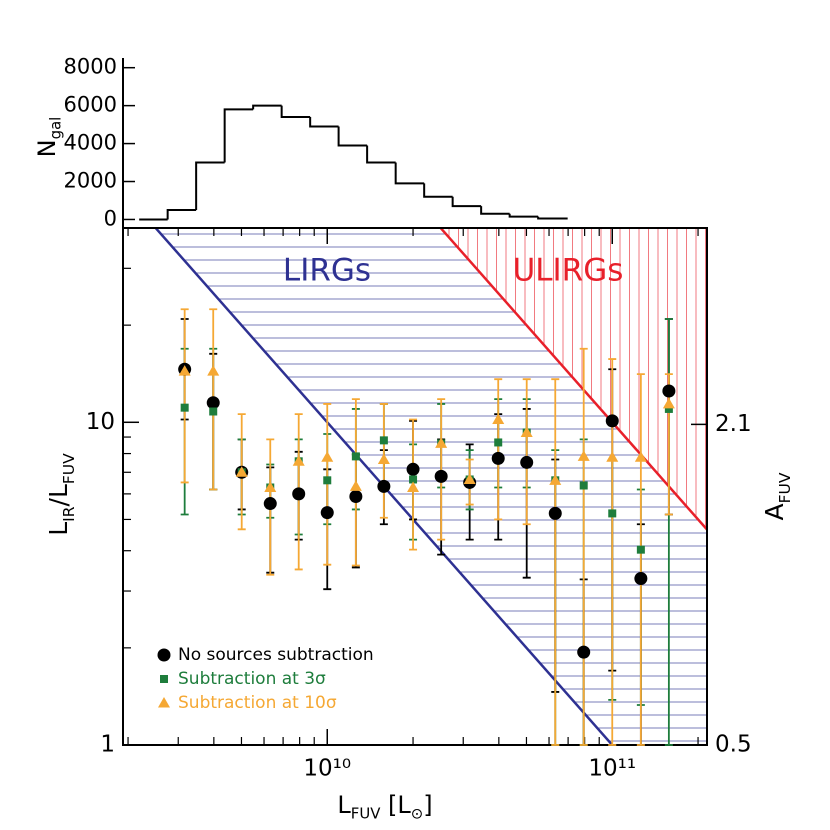 The height and width of the screenshot is (830, 830). I want to click on label-part: N, so click(47, 148).